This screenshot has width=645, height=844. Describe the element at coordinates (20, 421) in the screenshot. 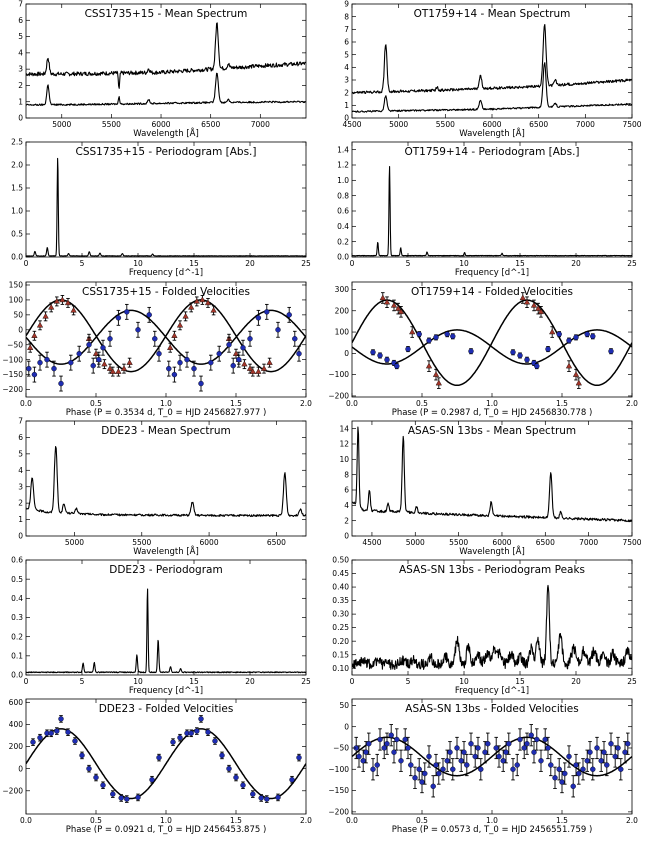

I see `y-tick-label: 7` at that location.